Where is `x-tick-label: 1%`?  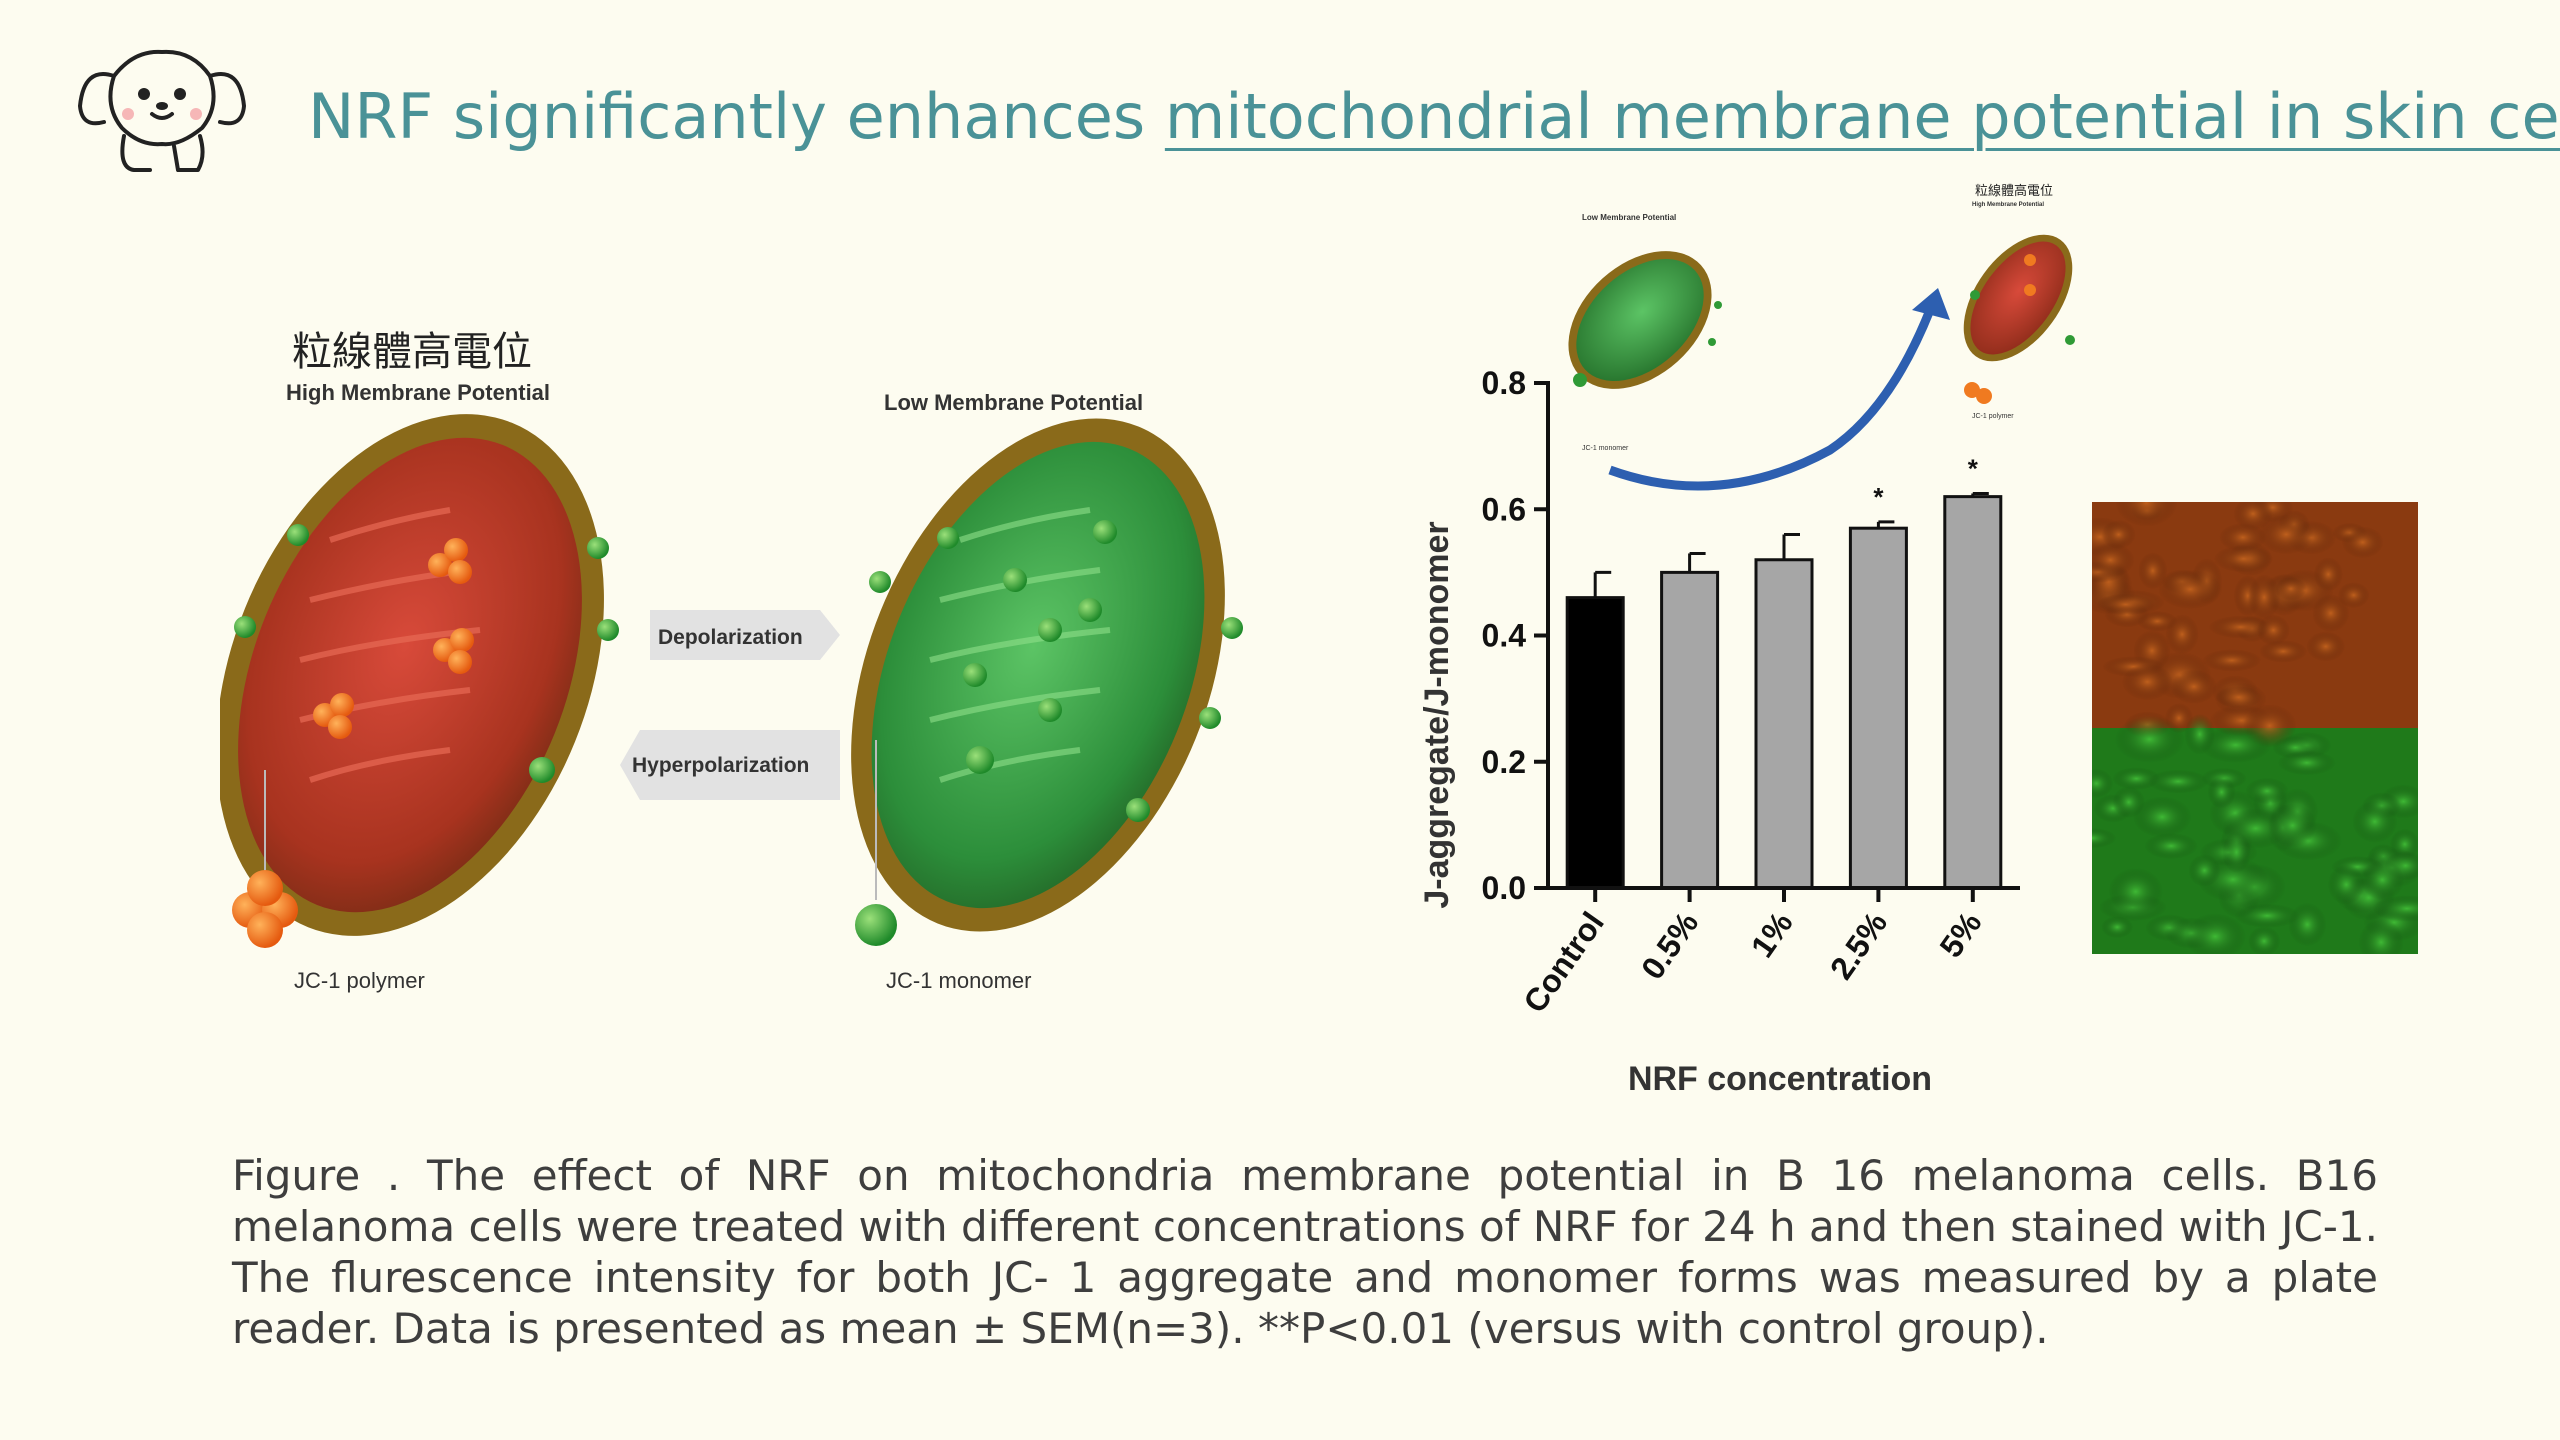
x-tick-label: 1% is located at coordinates (1772, 934).